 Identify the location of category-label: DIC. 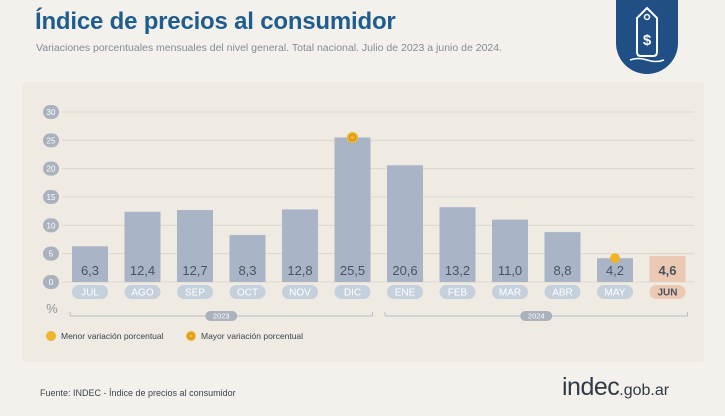
(352, 293).